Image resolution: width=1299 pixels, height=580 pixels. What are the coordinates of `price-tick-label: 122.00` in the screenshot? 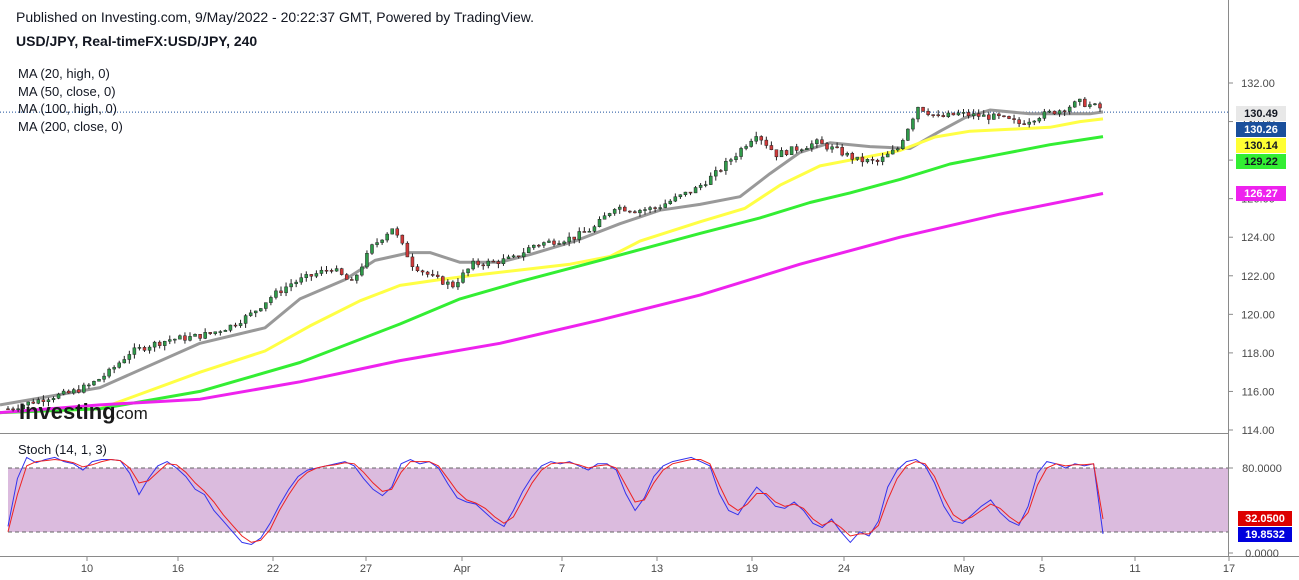 It's located at (1258, 277).